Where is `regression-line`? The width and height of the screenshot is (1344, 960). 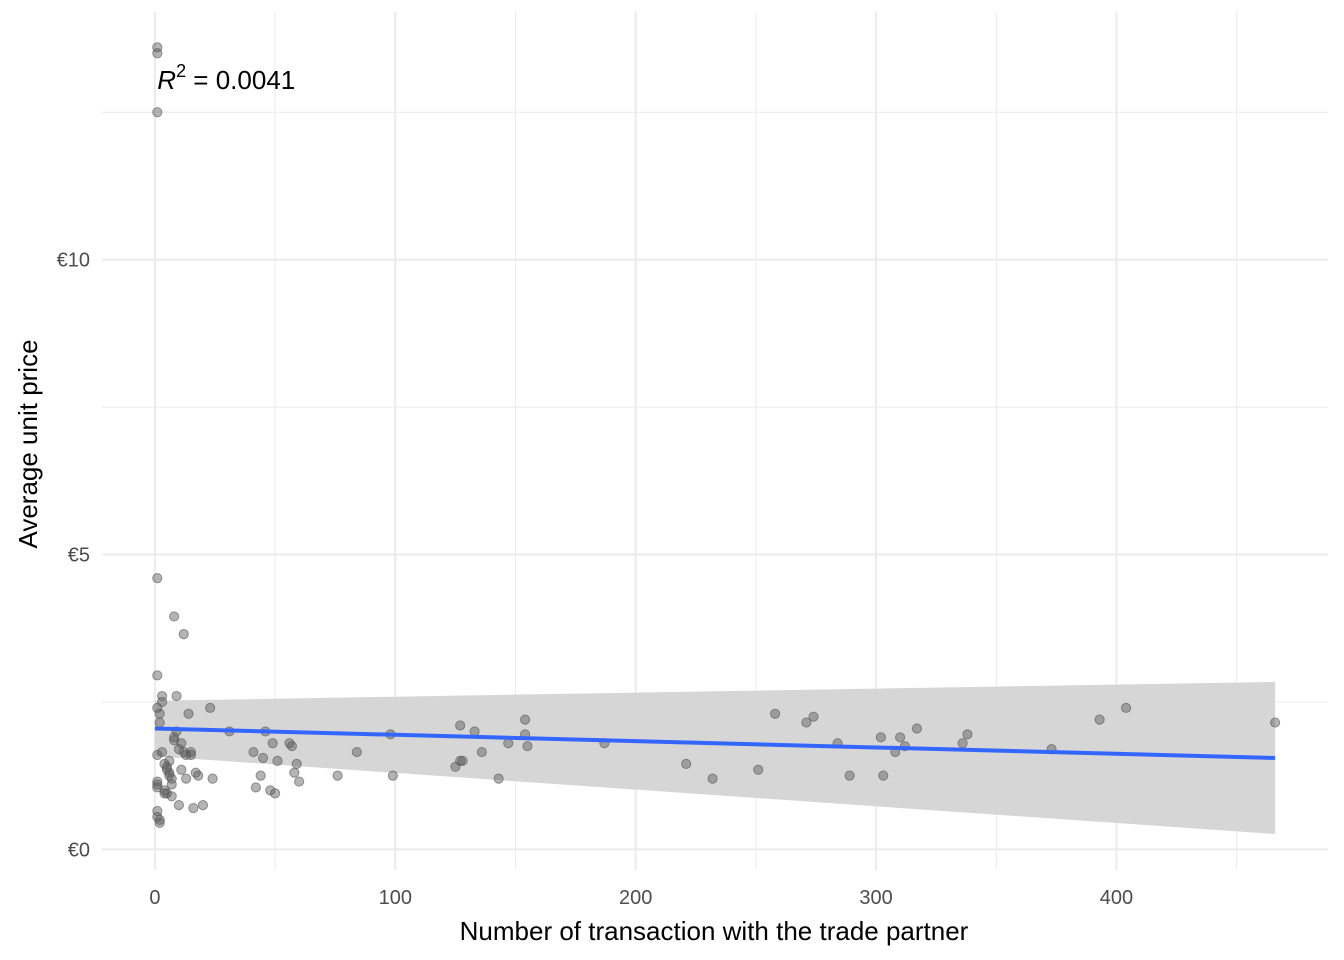 regression-line is located at coordinates (715, 743).